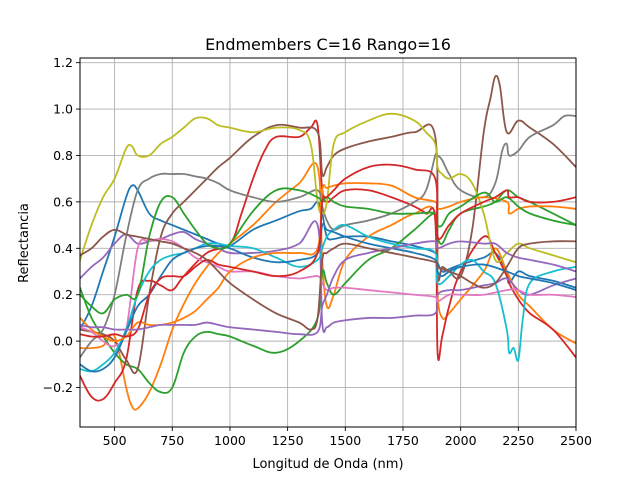  What do you see at coordinates (63, 109) in the screenshot?
I see `y-tick-label: 1.0` at bounding box center [63, 109].